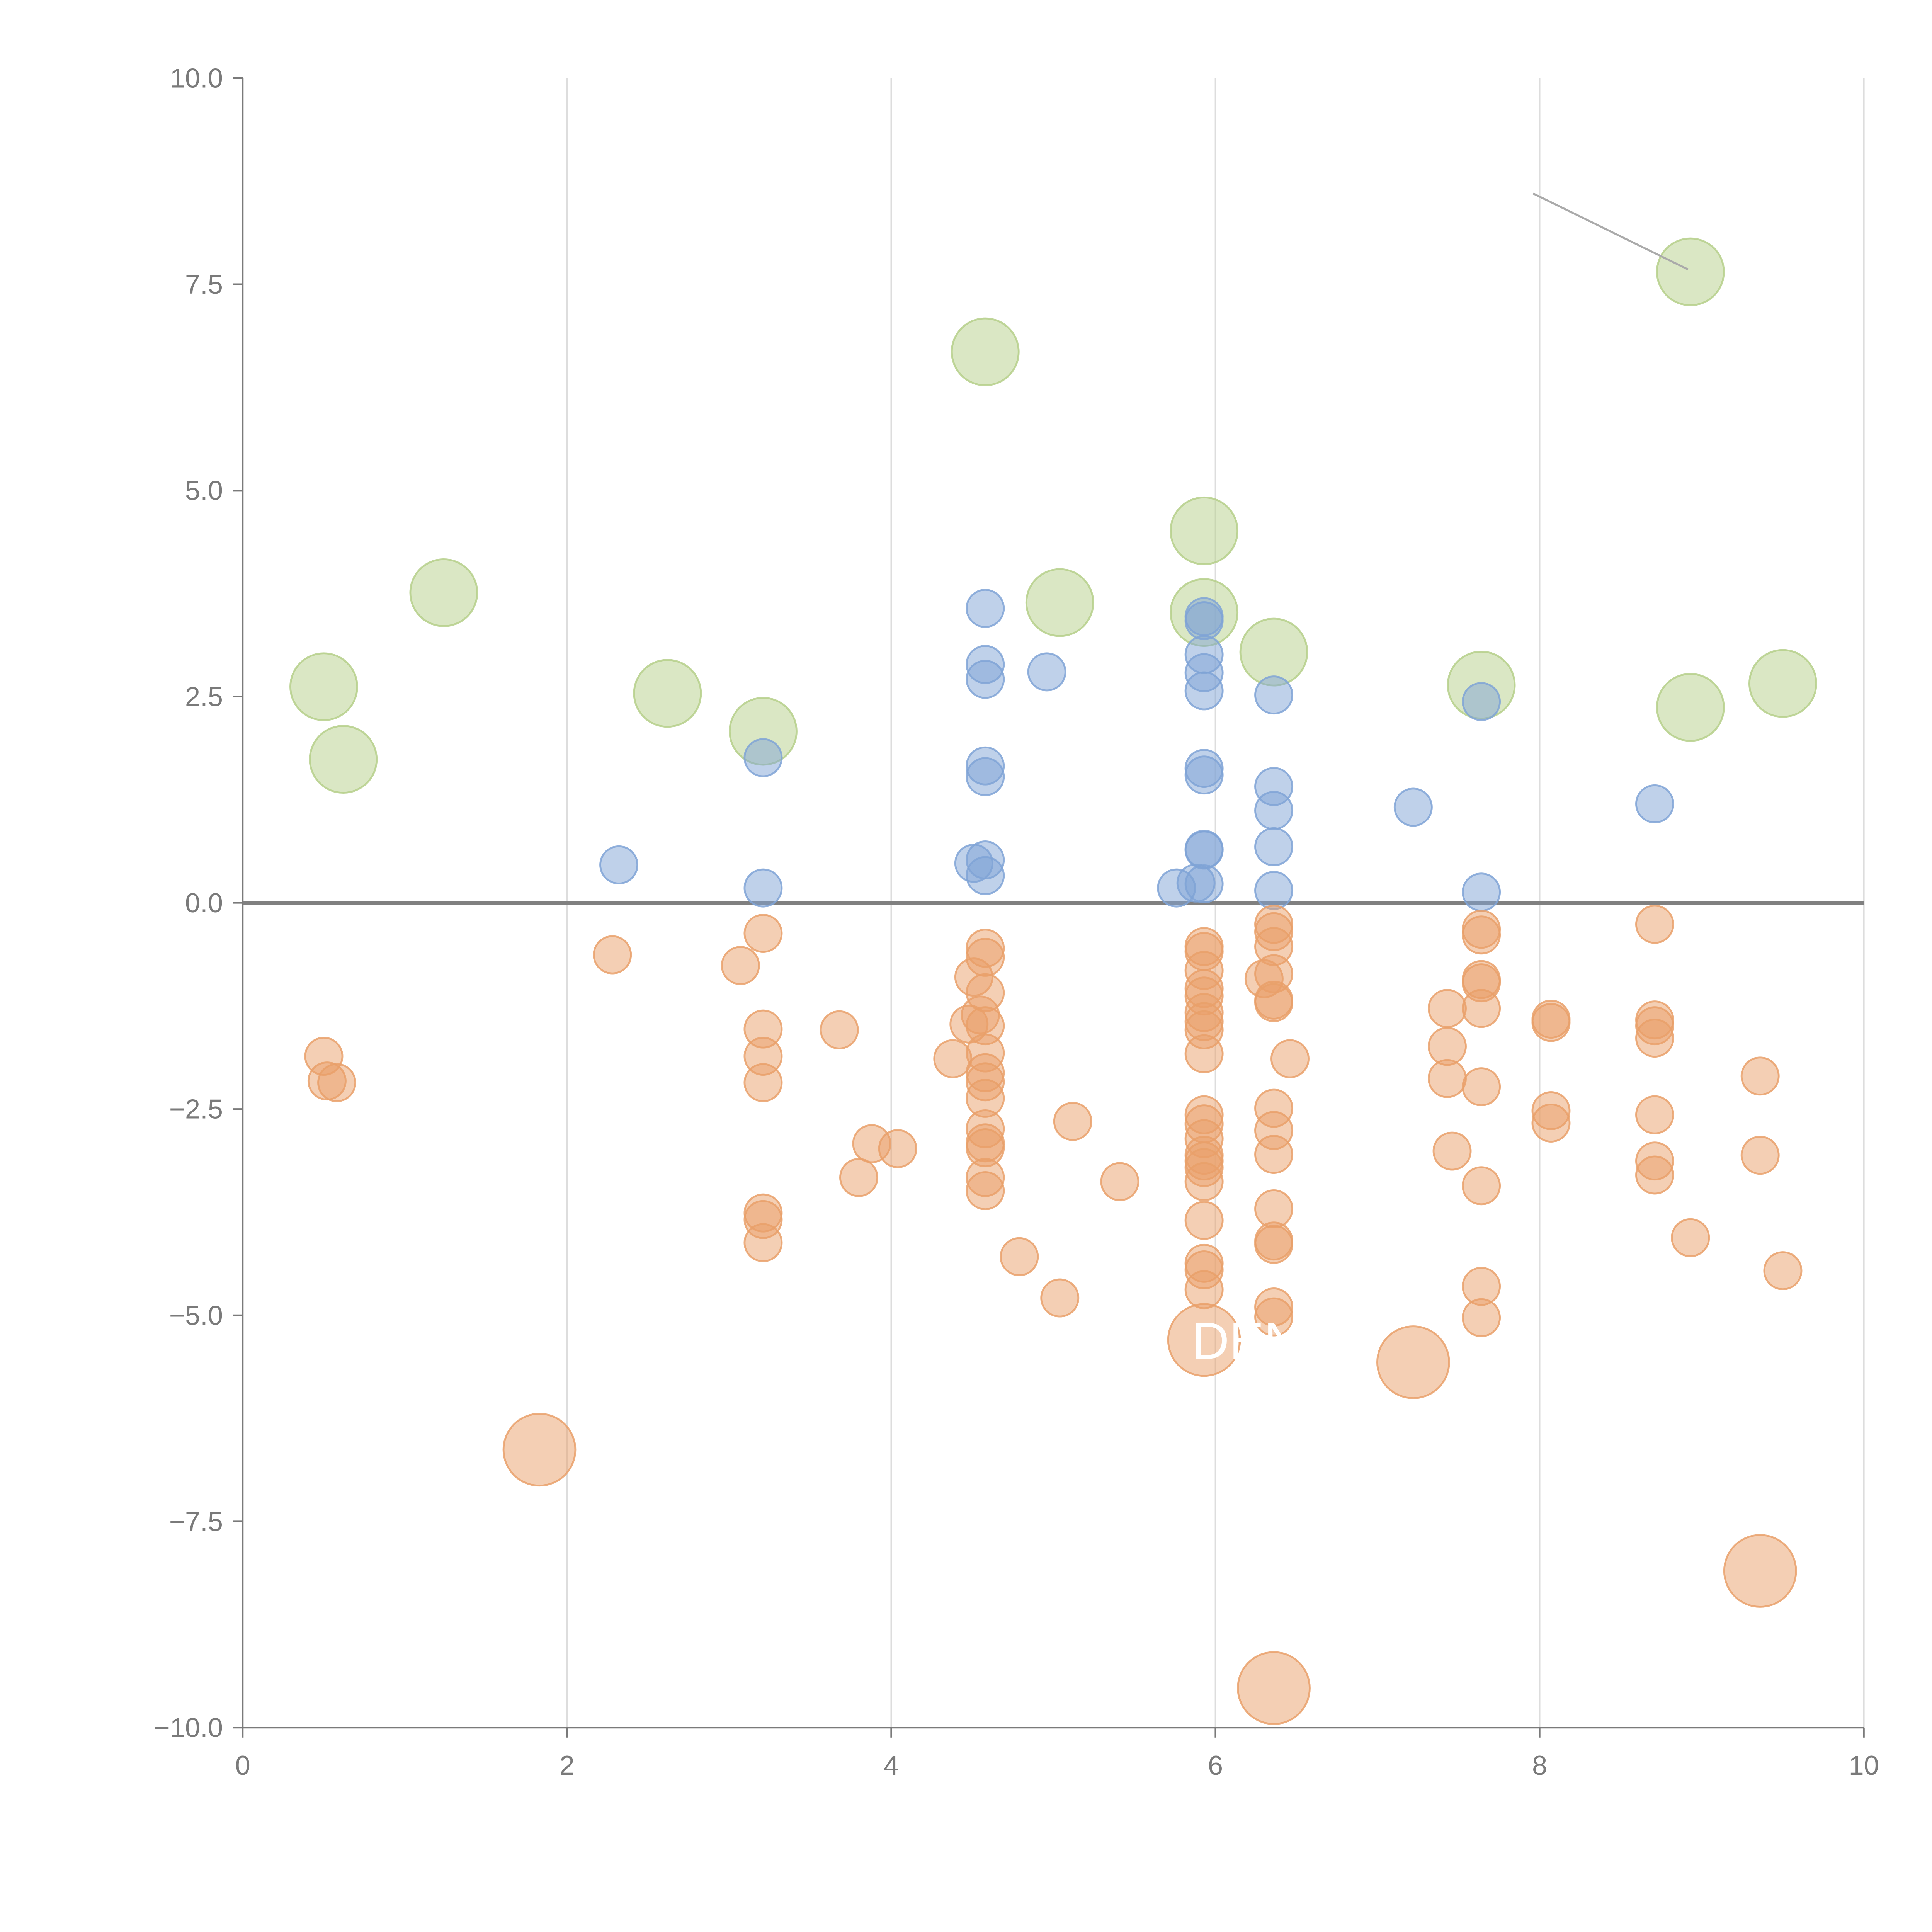 The image size is (1932, 1932). Describe the element at coordinates (1864, 1766) in the screenshot. I see `x-tick-label: 10` at that location.